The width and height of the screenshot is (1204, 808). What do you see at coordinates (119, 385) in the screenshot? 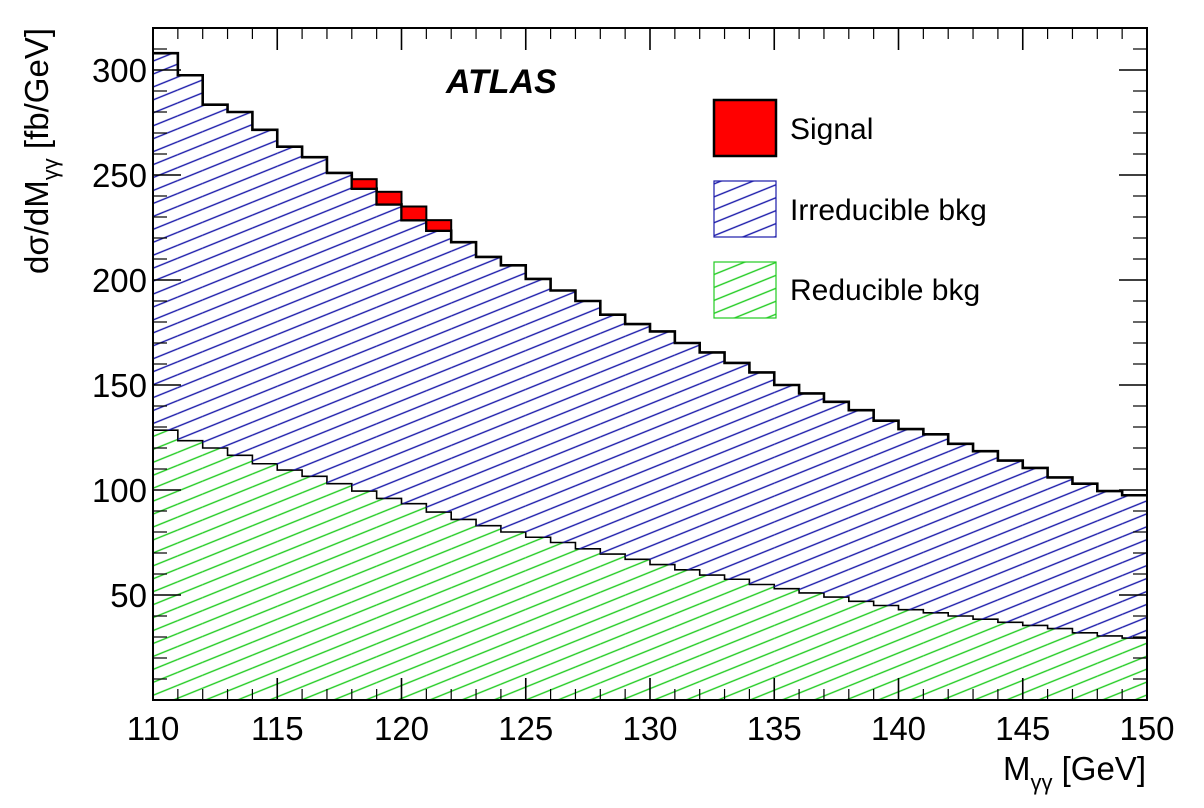
I see `y-tick-label-150: 150` at bounding box center [119, 385].